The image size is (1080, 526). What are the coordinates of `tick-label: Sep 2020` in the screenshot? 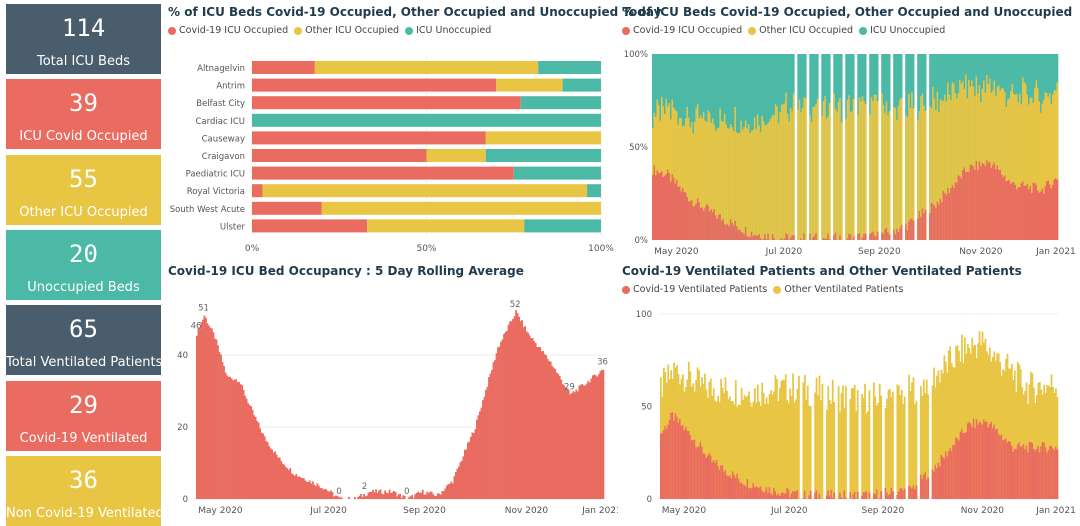 It's located at (424, 511).